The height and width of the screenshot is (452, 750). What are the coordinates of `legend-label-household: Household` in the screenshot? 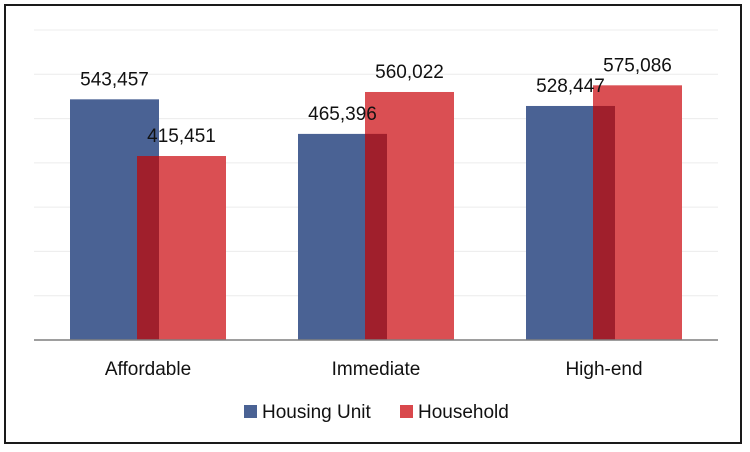 It's located at (463, 412).